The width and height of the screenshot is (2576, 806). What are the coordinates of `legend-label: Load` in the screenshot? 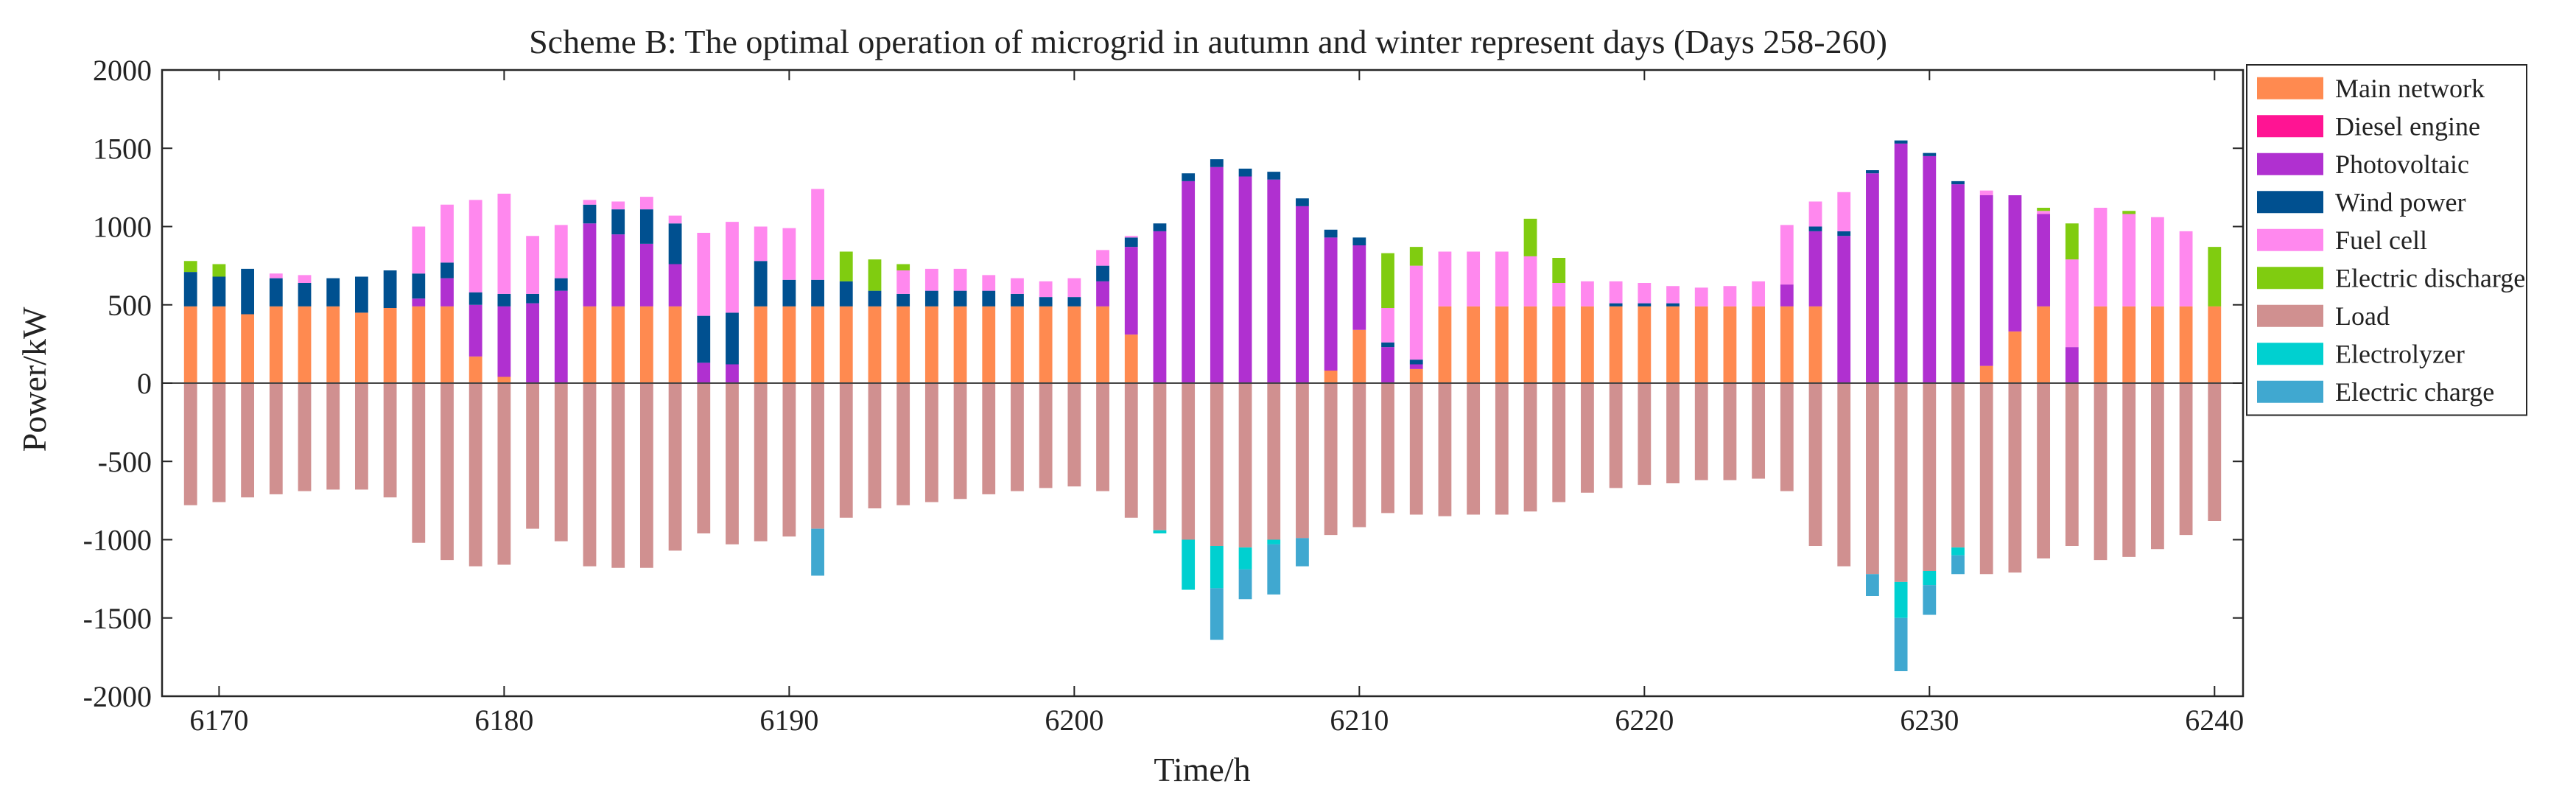 It's located at (2362, 316).